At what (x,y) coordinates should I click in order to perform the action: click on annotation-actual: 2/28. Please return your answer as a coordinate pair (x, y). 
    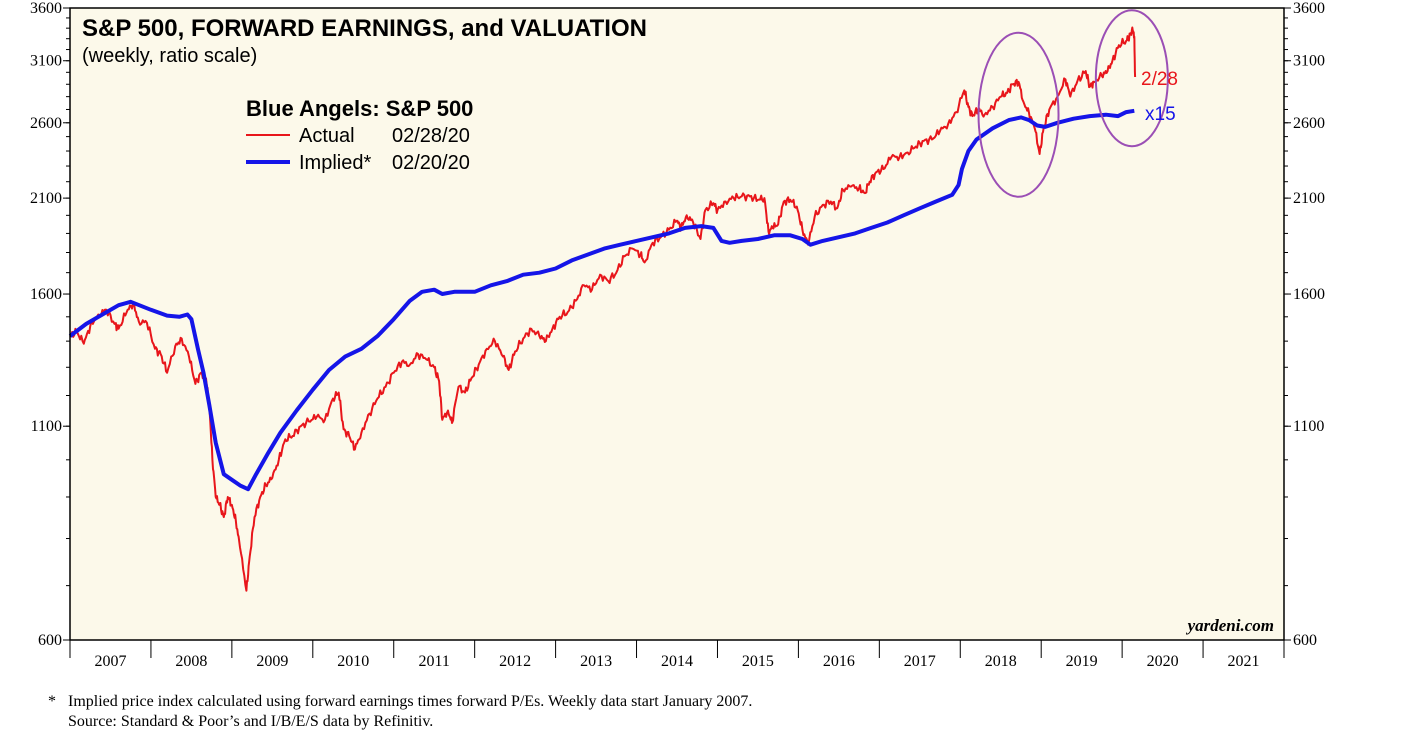
    Looking at the image, I should click on (1159, 79).